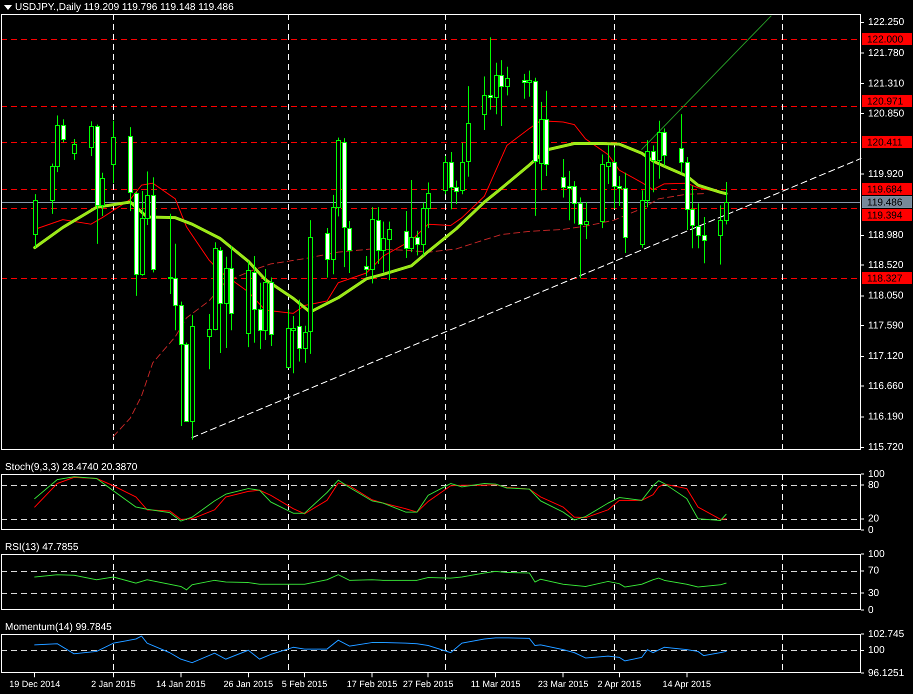 Image resolution: width=913 pixels, height=694 pixels. What do you see at coordinates (885, 40) in the screenshot?
I see `ref-line-label: 122.000` at bounding box center [885, 40].